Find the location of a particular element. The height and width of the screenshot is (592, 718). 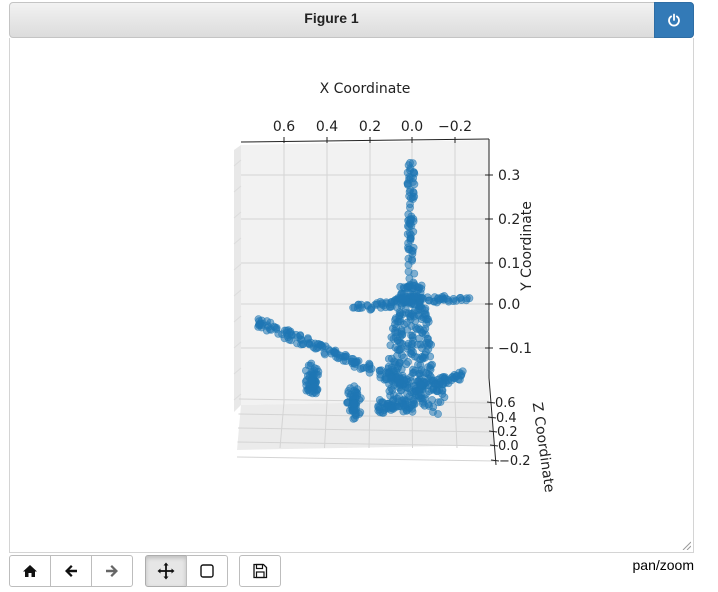

tools-group is located at coordinates (186, 571).